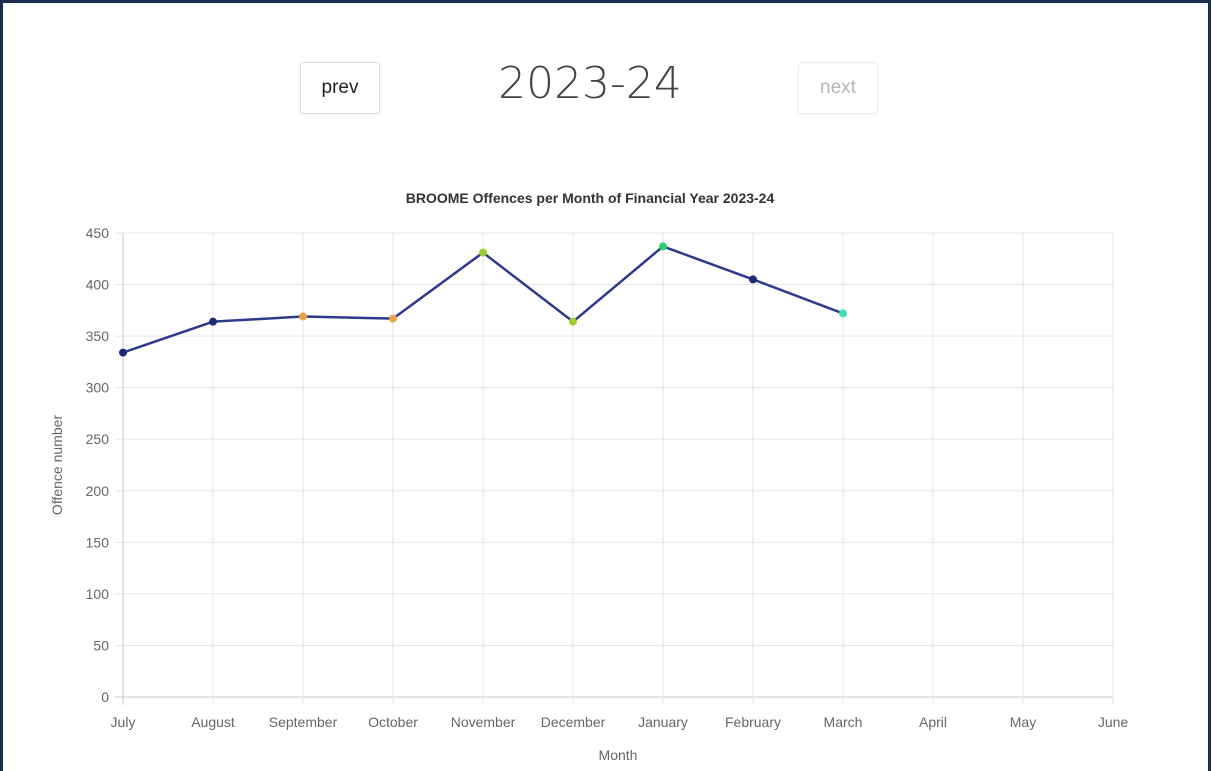 The height and width of the screenshot is (771, 1217). What do you see at coordinates (98, 465) in the screenshot?
I see `y-axis-ticks: 0 50 100 150 200 250 300 350 400 450` at bounding box center [98, 465].